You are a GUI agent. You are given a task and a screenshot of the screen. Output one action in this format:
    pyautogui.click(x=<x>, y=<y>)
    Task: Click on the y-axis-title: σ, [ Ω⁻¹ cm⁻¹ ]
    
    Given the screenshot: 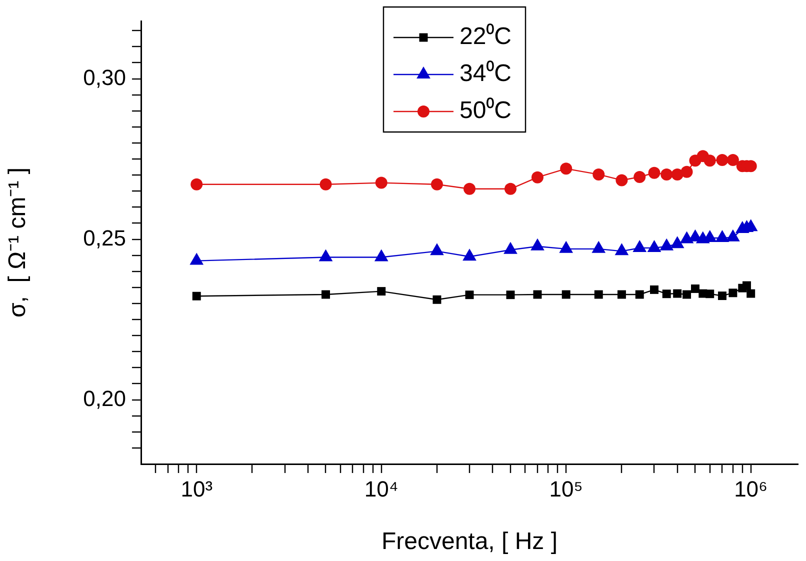 What is the action you would take?
    pyautogui.click(x=18, y=242)
    